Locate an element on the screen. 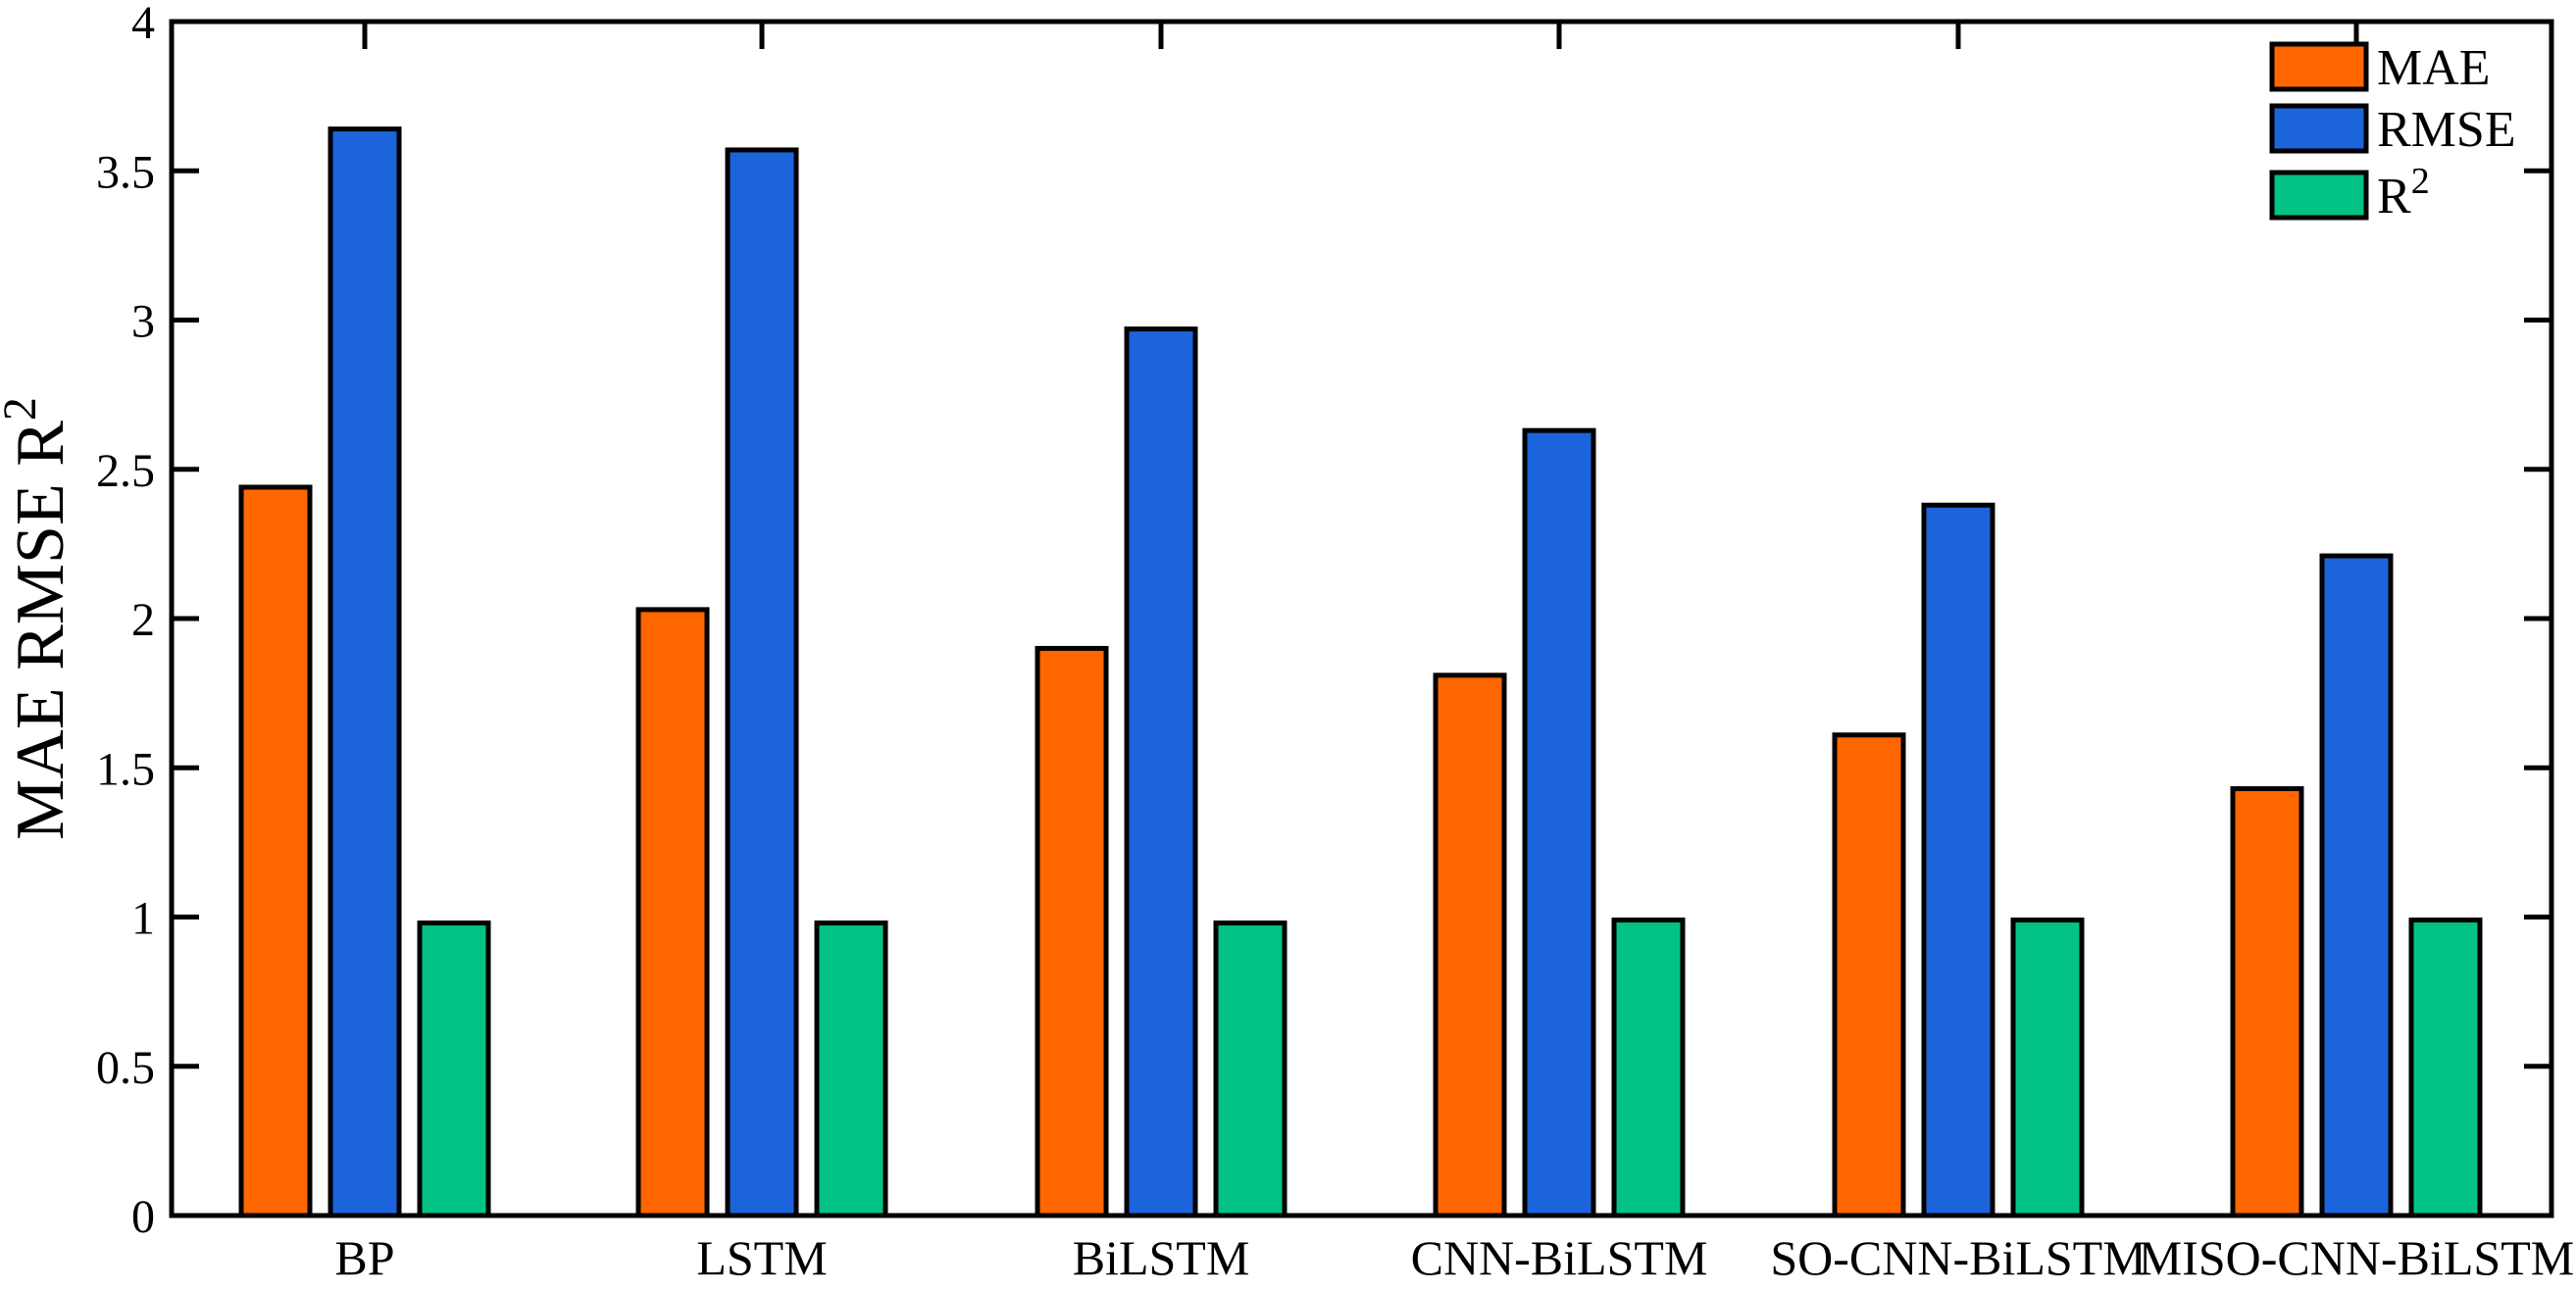 This screenshot has height=1292, width=2576. y-tick-label-4: 4 is located at coordinates (143, 25).